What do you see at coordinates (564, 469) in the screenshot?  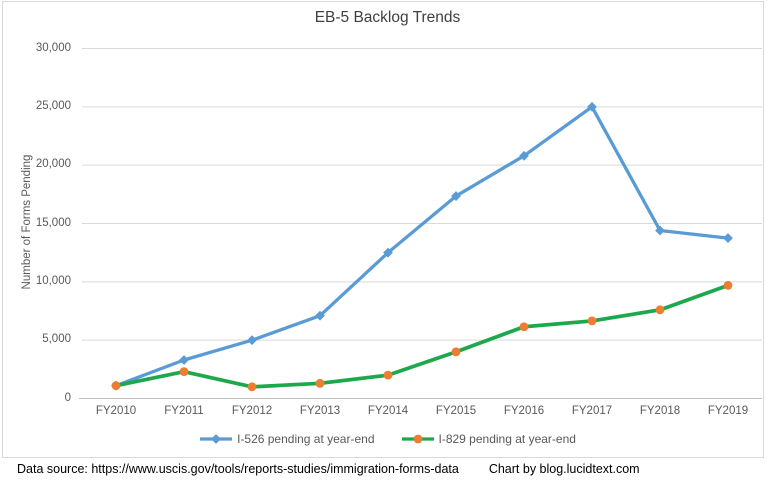 I see `credit-text: Chart by blog.lucidtext.com` at bounding box center [564, 469].